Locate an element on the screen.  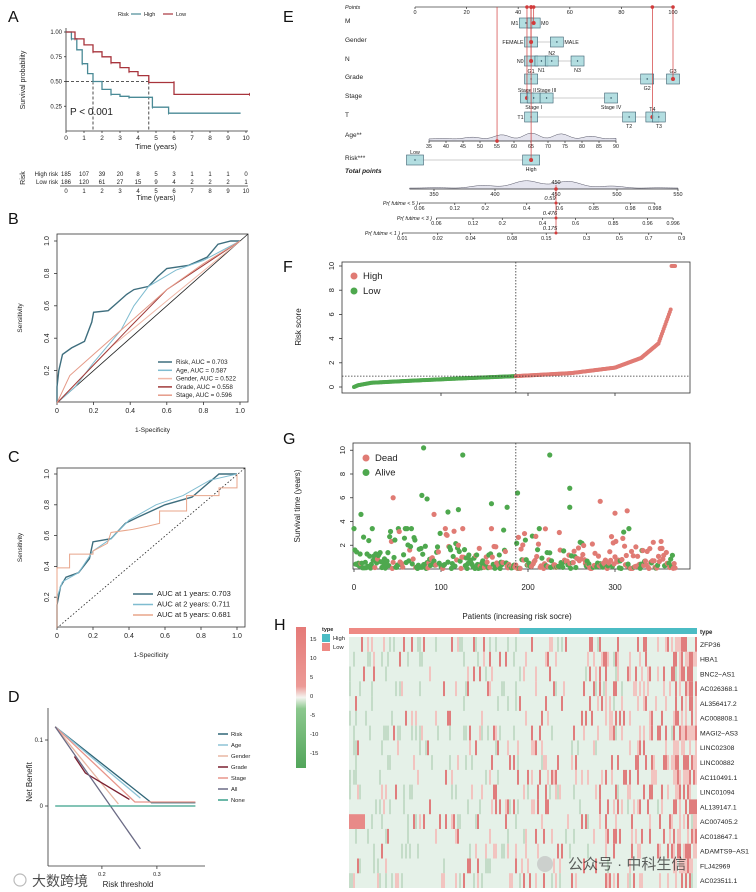
probability-tick-label: 0.9 is located at coordinates (681, 239).